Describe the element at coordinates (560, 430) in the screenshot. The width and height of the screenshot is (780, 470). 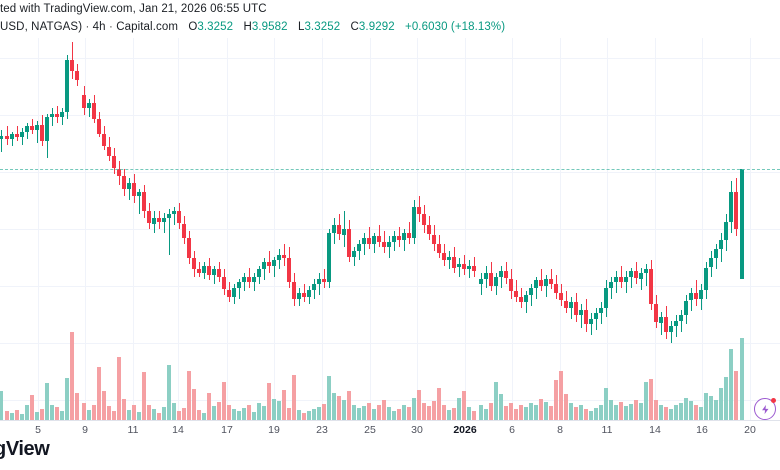
I see `time-axis-tick: 8` at that location.